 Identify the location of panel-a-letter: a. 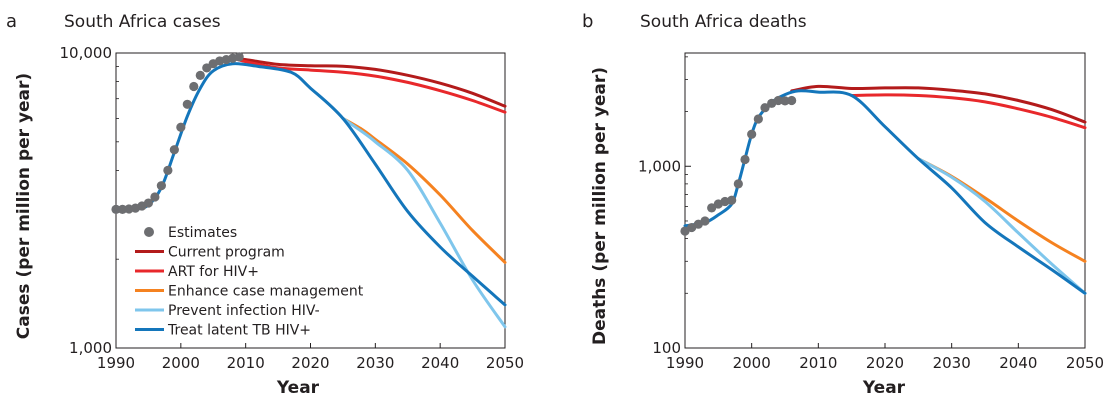
(11, 21).